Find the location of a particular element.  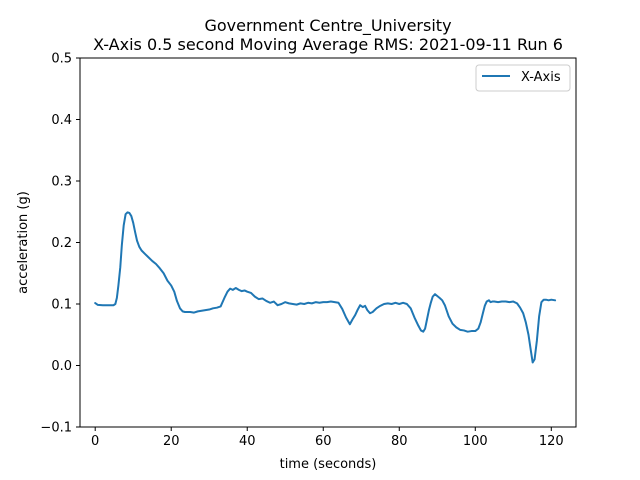

y-tick-label: 0.3 is located at coordinates (61, 182).